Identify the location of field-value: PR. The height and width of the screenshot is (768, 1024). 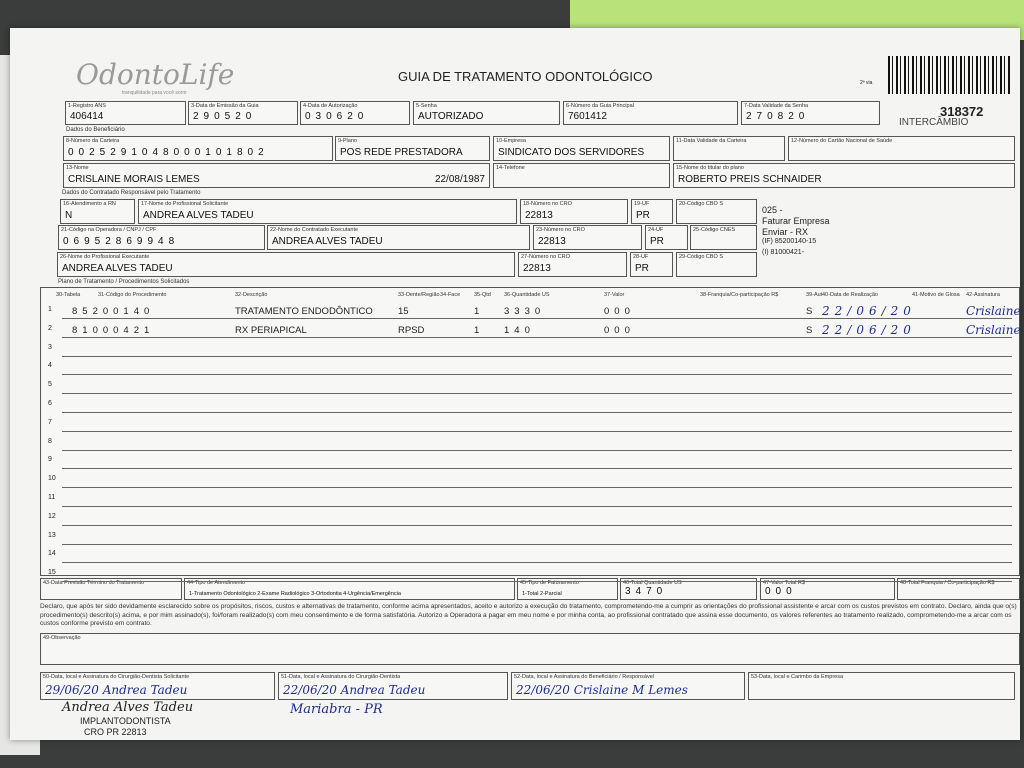
(642, 268).